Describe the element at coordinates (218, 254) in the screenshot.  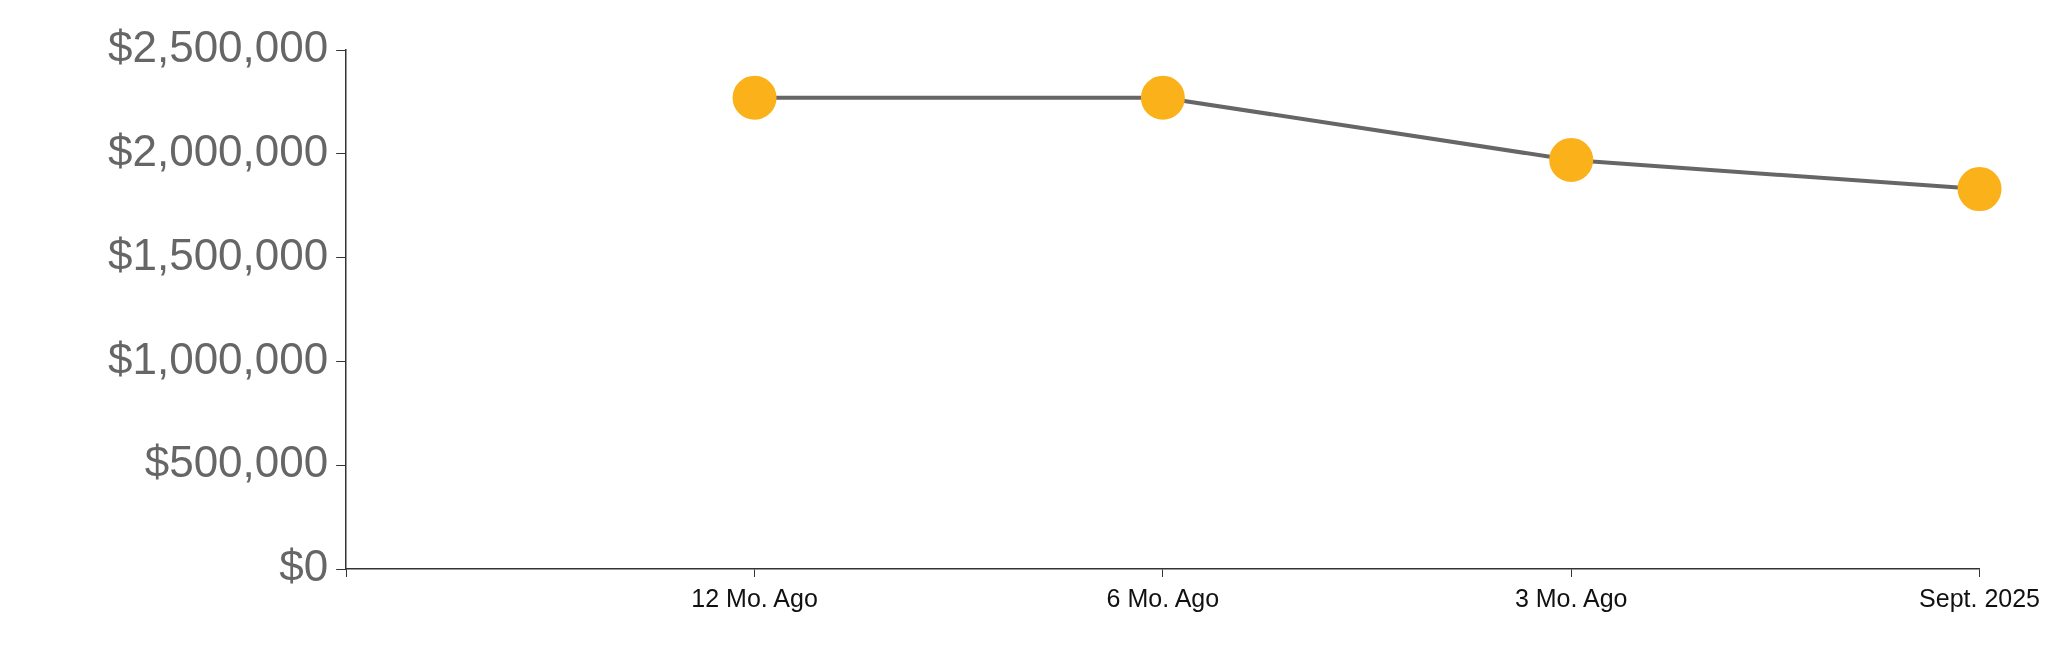
I see `y-tick-label: $1,500,000` at that location.